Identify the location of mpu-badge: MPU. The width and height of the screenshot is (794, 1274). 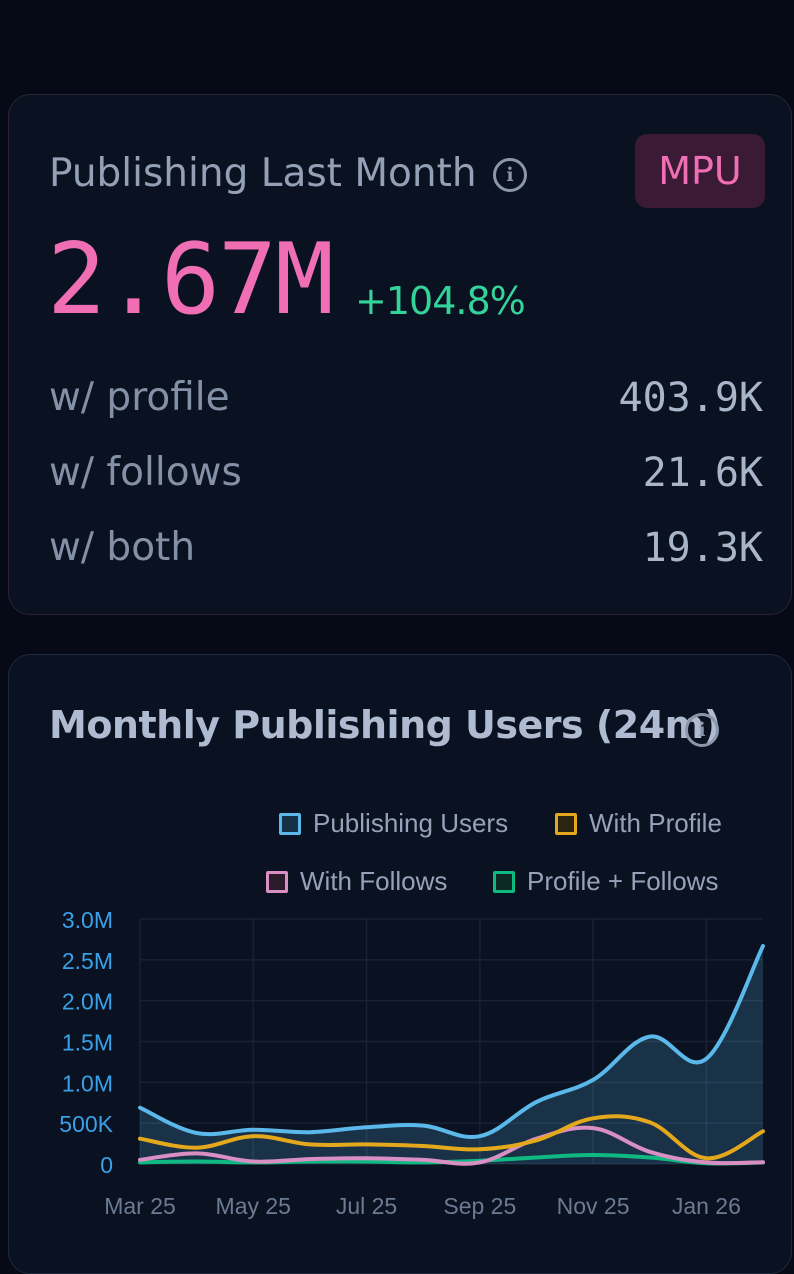
(700, 171).